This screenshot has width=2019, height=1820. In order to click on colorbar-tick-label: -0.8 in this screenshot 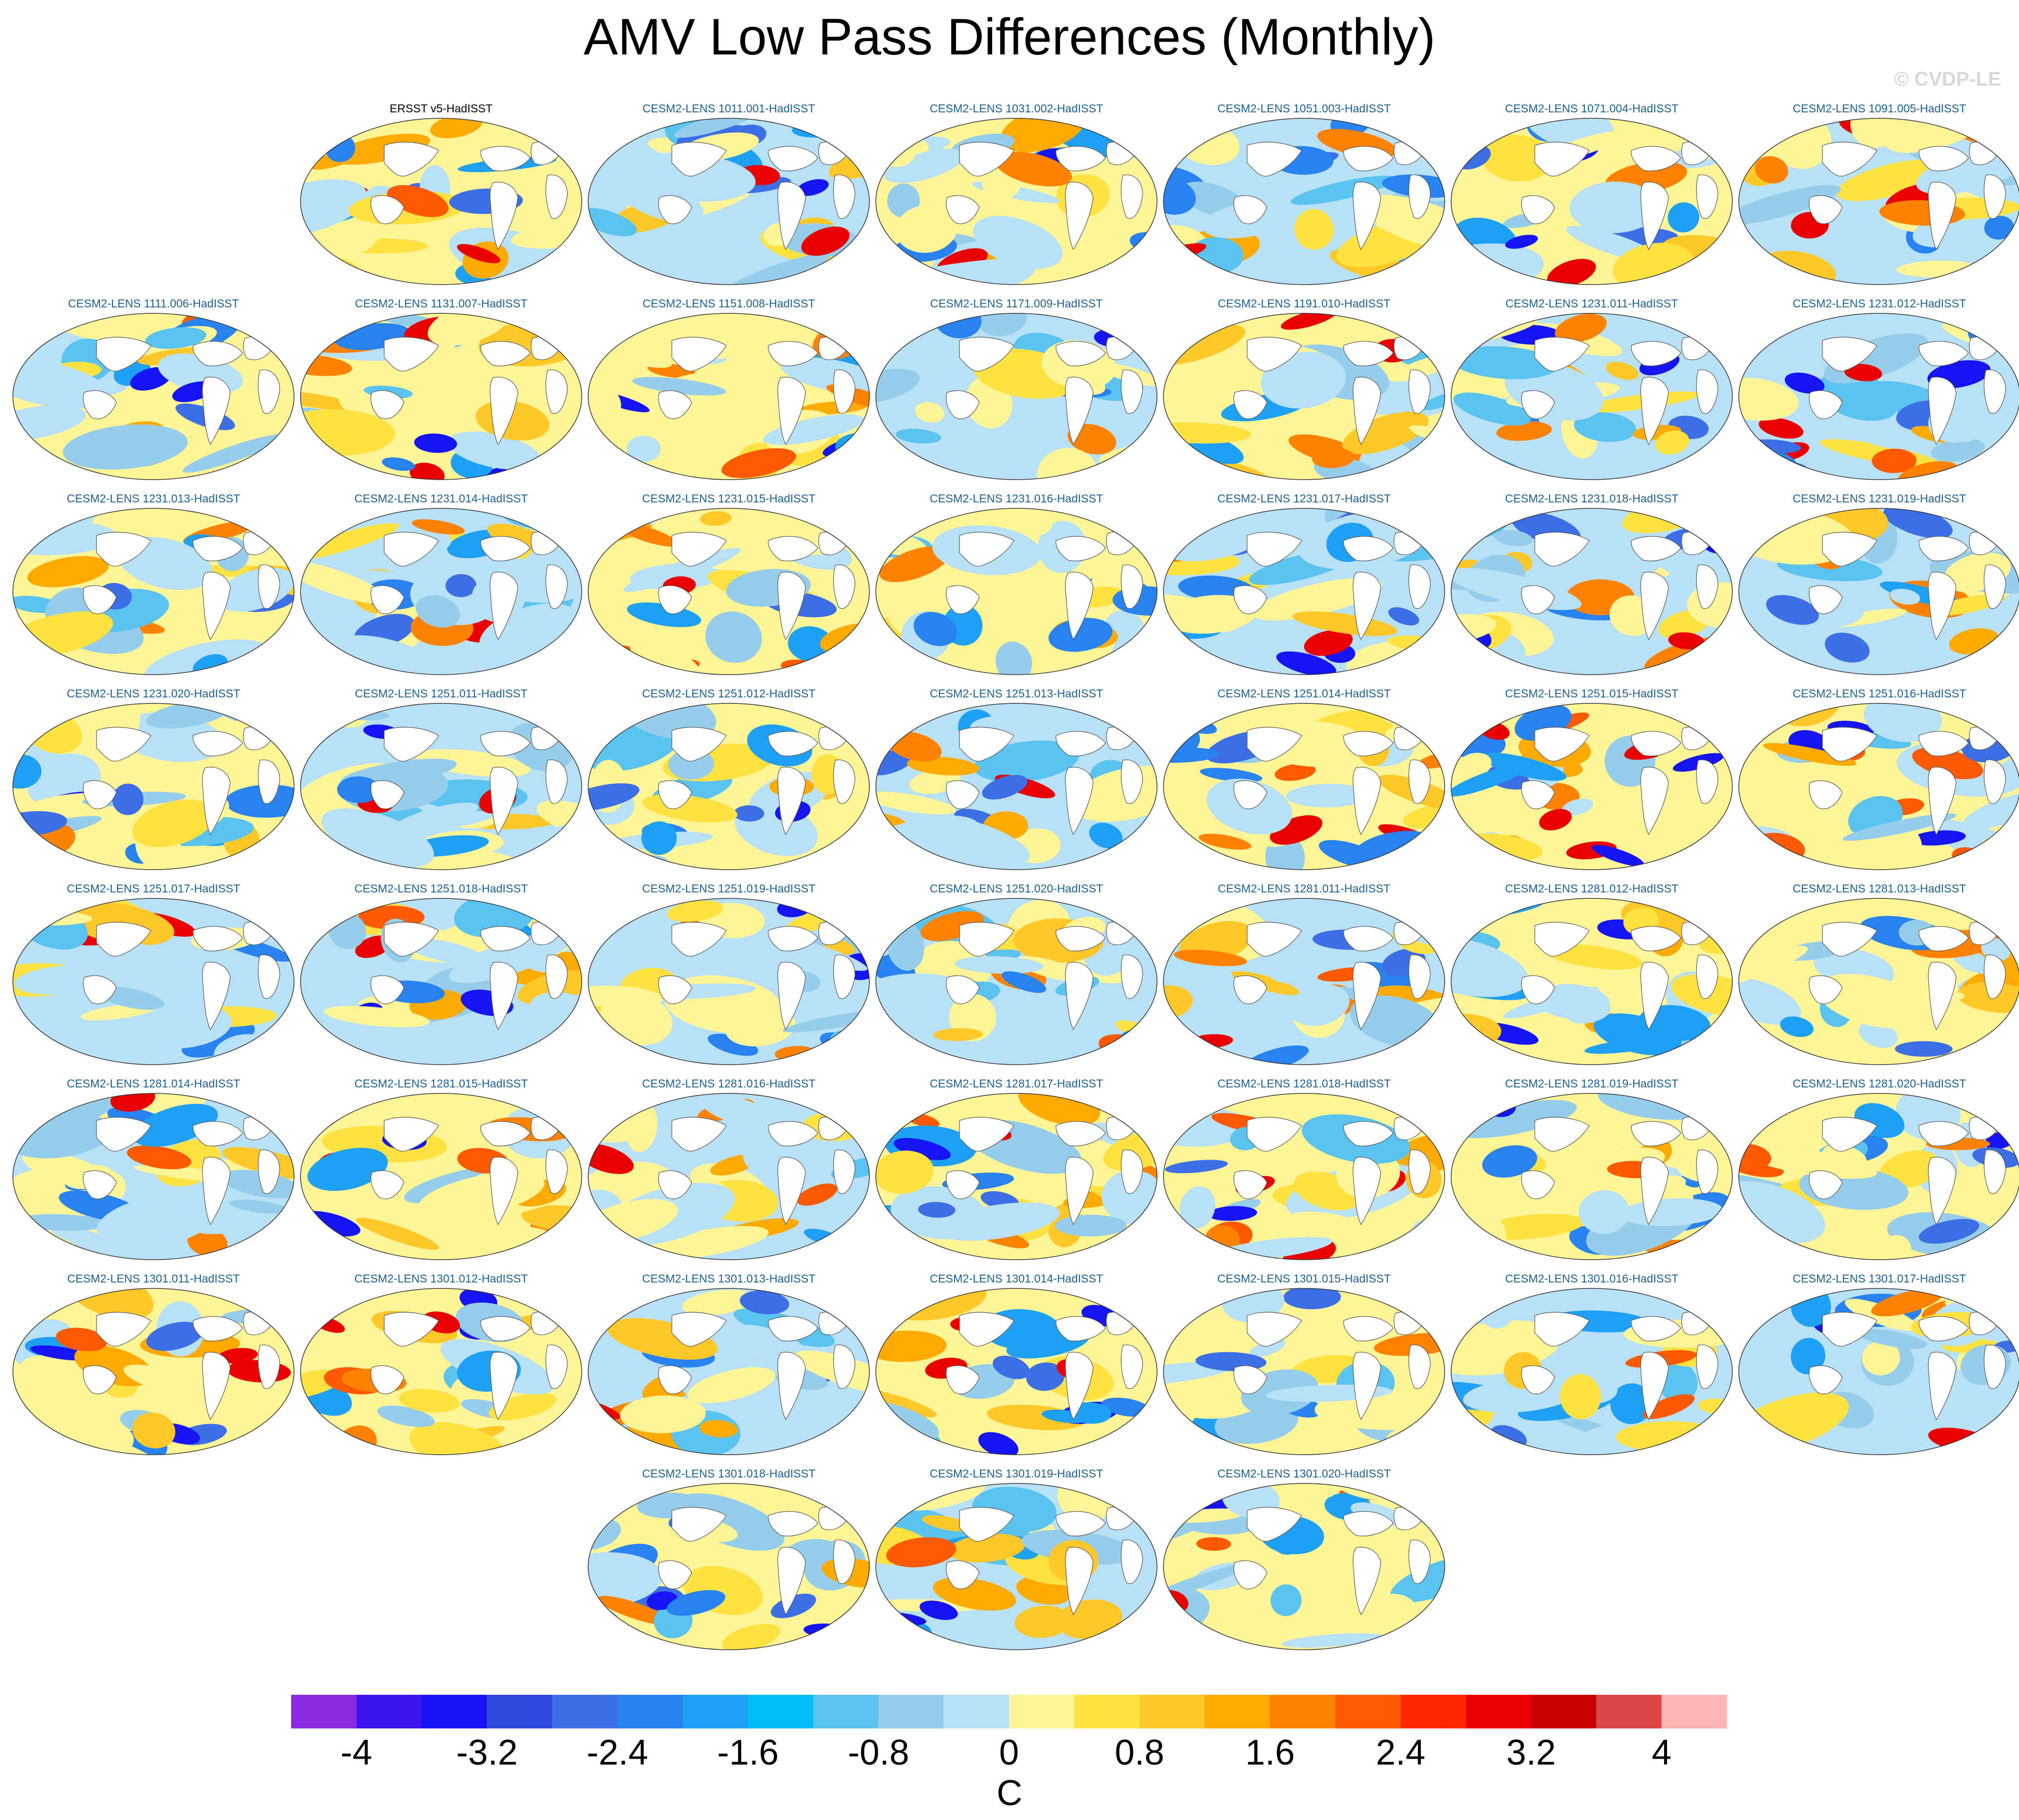, I will do `click(878, 1752)`.